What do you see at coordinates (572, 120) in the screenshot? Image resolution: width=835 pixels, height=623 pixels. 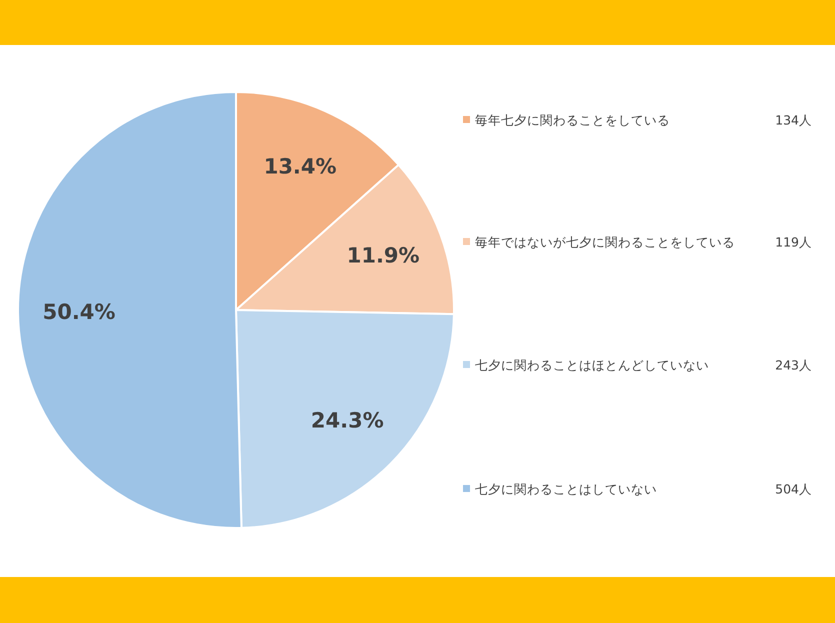 I see `legend-label: 毎年七夕に関わることをしている` at bounding box center [572, 120].